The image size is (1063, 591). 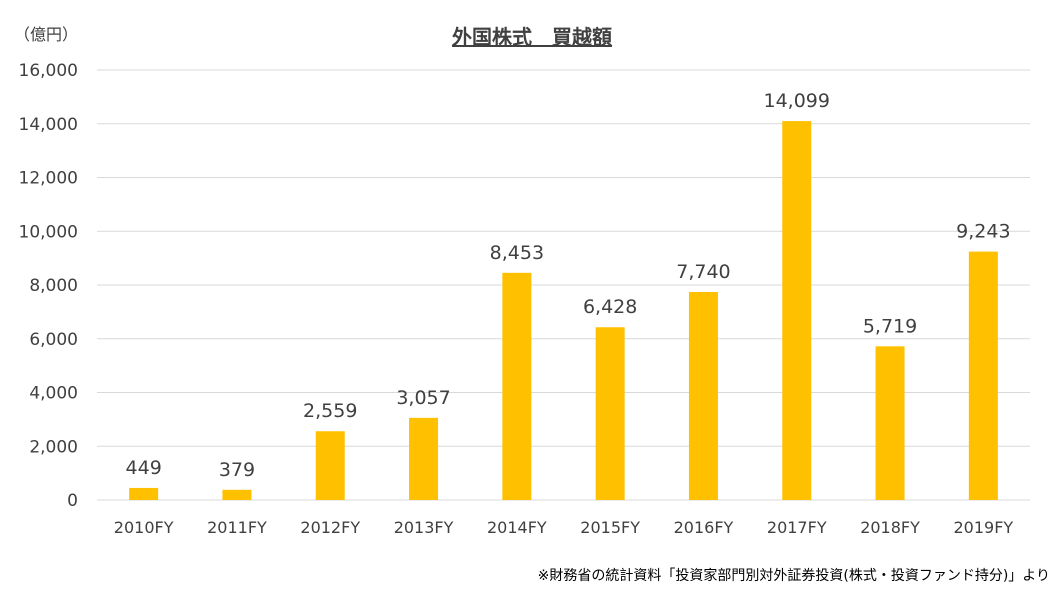 What do you see at coordinates (517, 527) in the screenshot?
I see `x-tick-label: 2014FY` at bounding box center [517, 527].